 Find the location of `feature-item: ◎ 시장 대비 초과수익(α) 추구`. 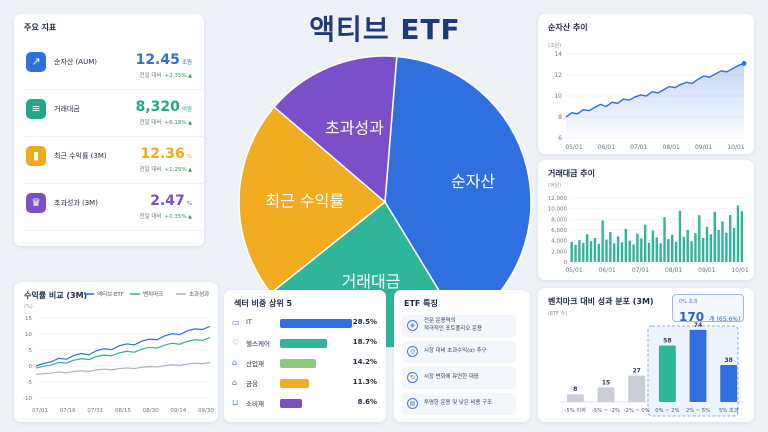

feature-item: ◎ 시장 대비 초과수익(α) 추구 is located at coordinates (459, 352).